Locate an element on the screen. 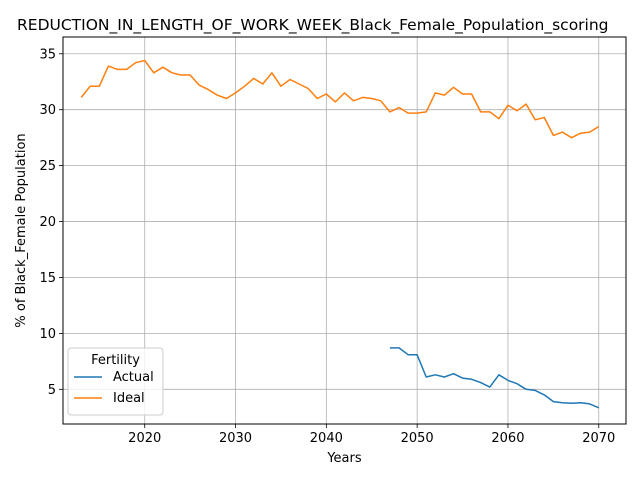  series-line-actual is located at coordinates (494, 378).